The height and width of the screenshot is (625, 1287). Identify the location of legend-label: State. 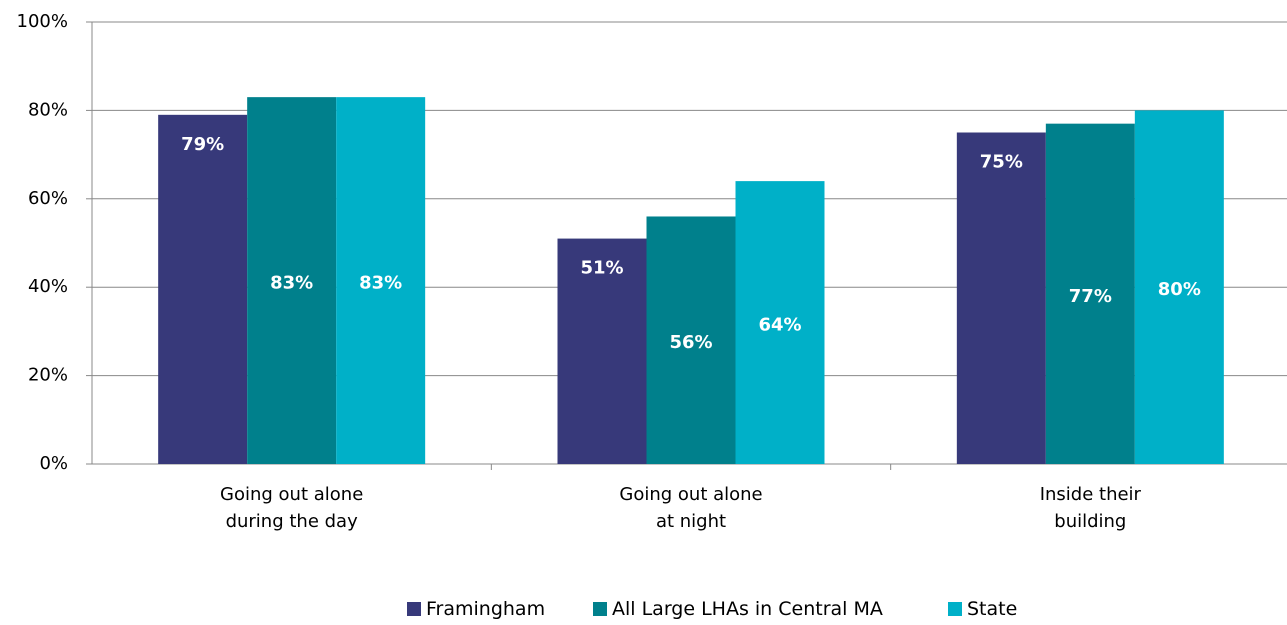
(992, 609).